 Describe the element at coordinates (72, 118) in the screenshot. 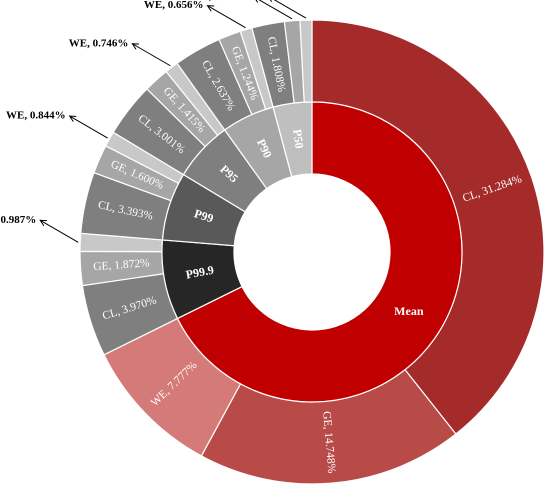

I see `callout-arrow-p99-we` at that location.